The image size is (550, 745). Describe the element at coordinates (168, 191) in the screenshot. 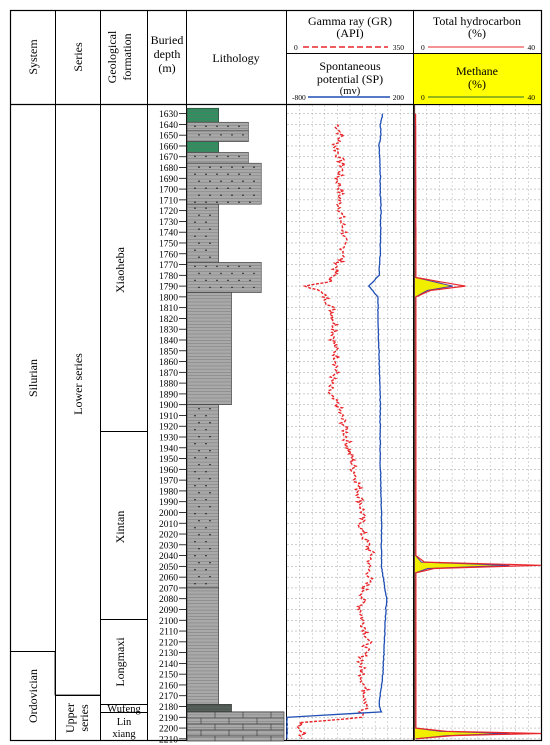

I see `depth-label: 1700` at that location.